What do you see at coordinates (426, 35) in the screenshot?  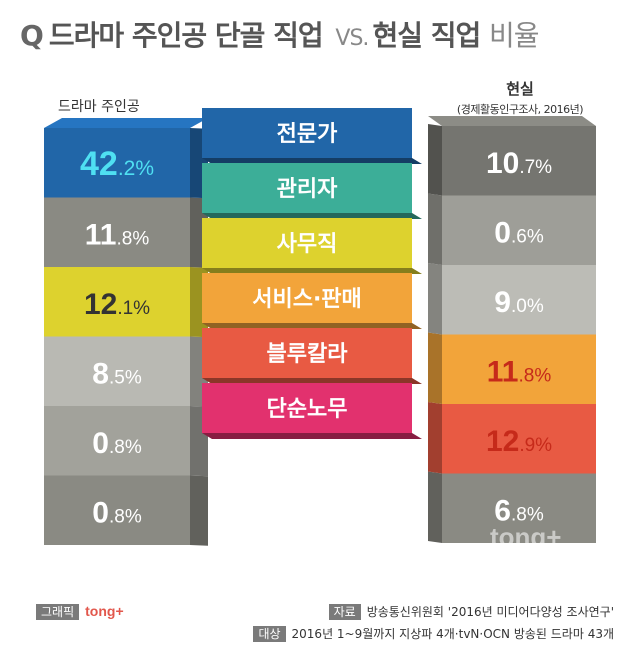 I see `title-part2: 현실 직업` at bounding box center [426, 35].